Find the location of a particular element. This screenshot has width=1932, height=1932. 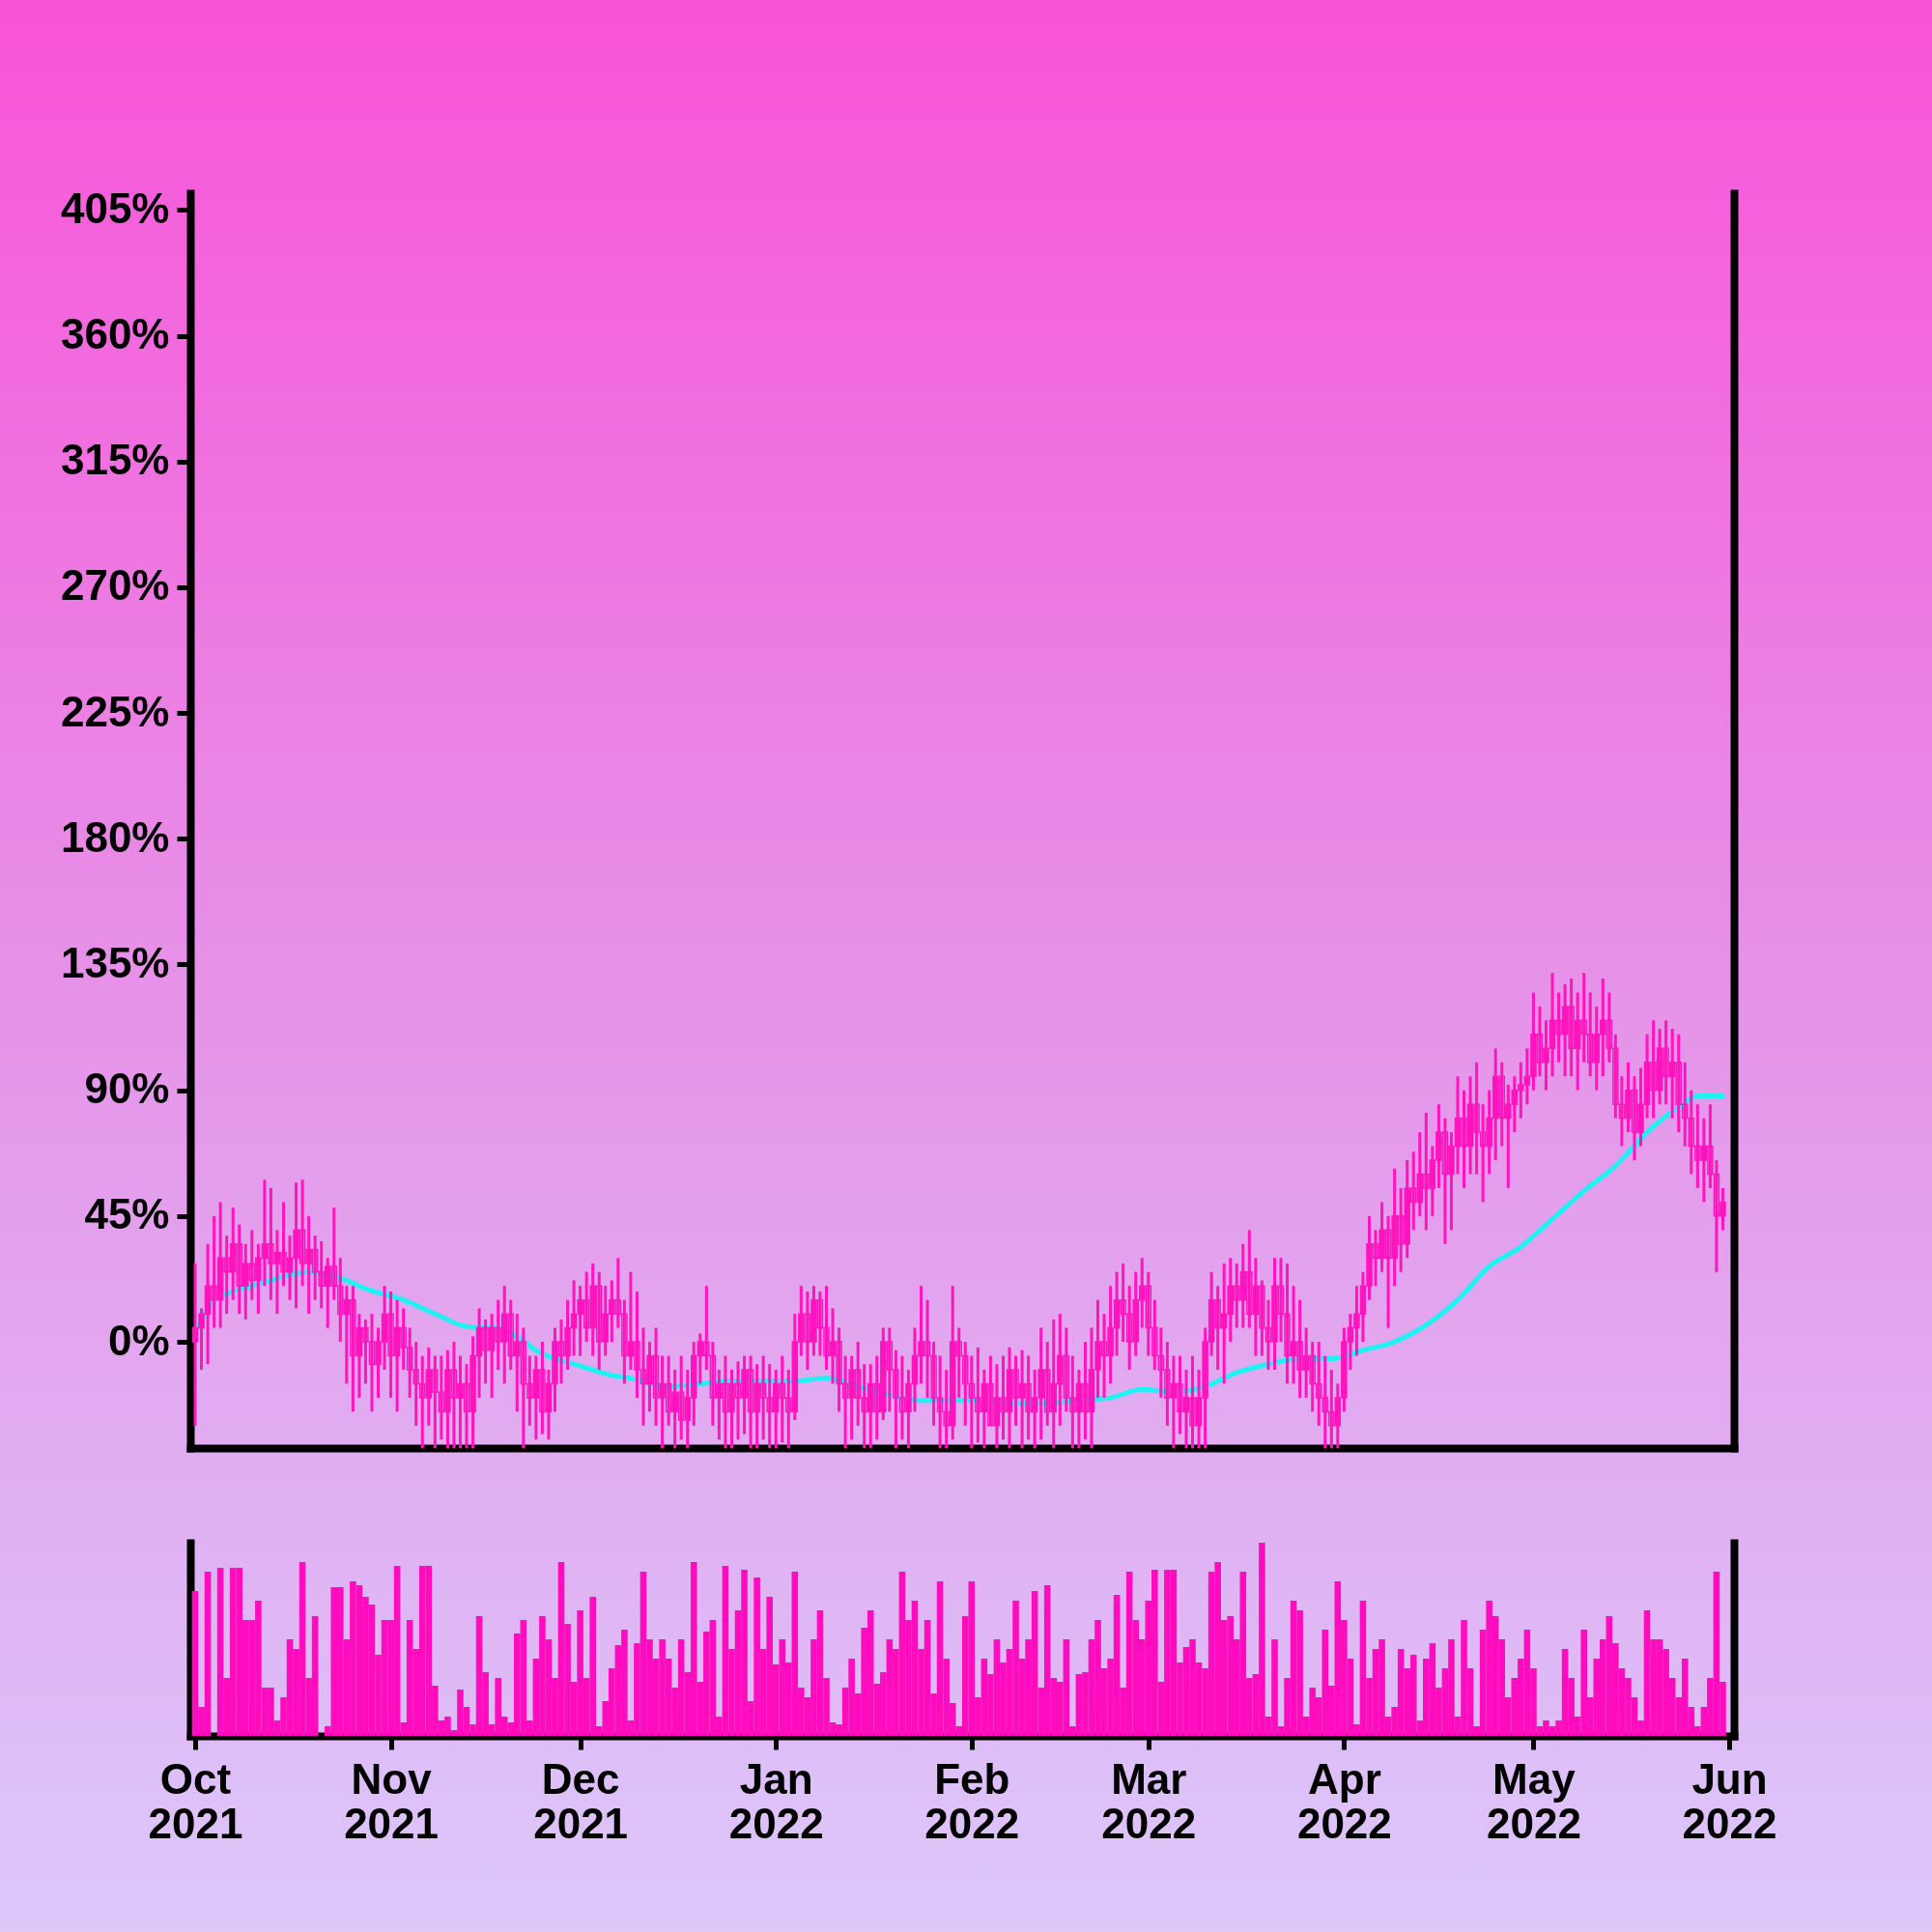

y-tick-label: 135% is located at coordinates (115, 962).